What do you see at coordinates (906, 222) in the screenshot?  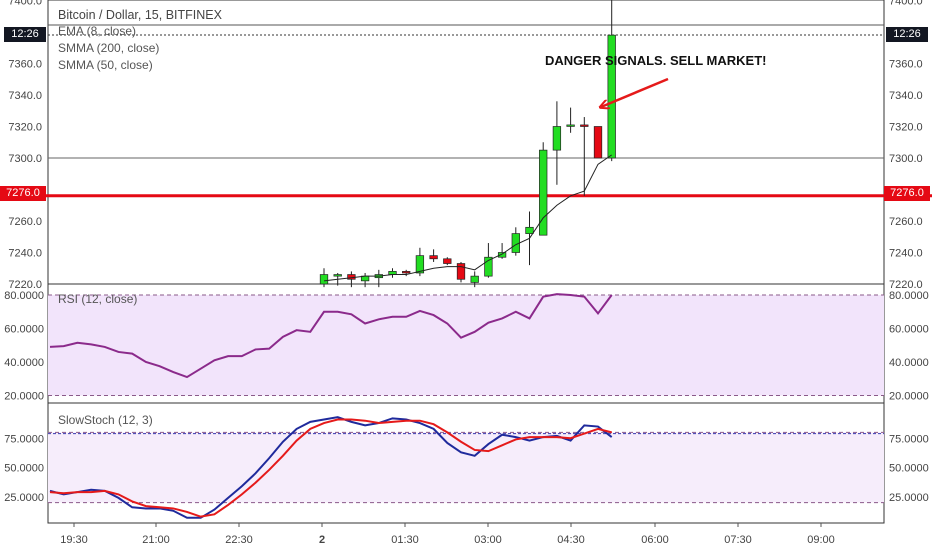 I see `y-tick-label-right: 7260.0` at bounding box center [906, 222].